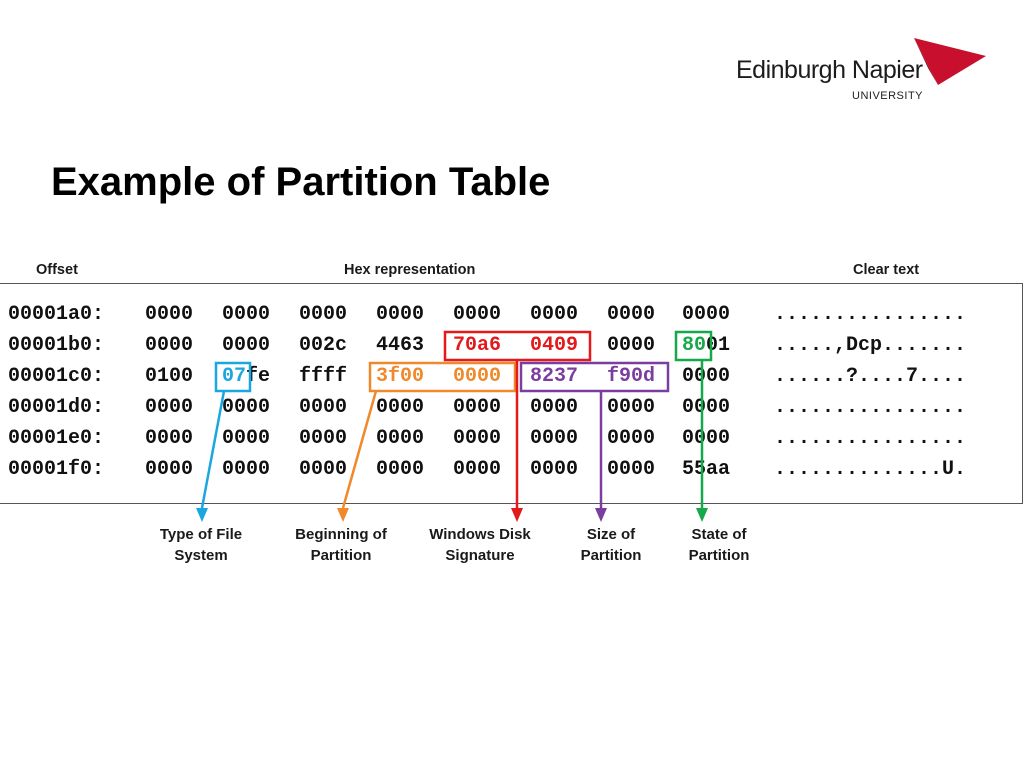 The height and width of the screenshot is (768, 1024). Describe the element at coordinates (343, 515) in the screenshot. I see `arrow-beginning-head` at that location.